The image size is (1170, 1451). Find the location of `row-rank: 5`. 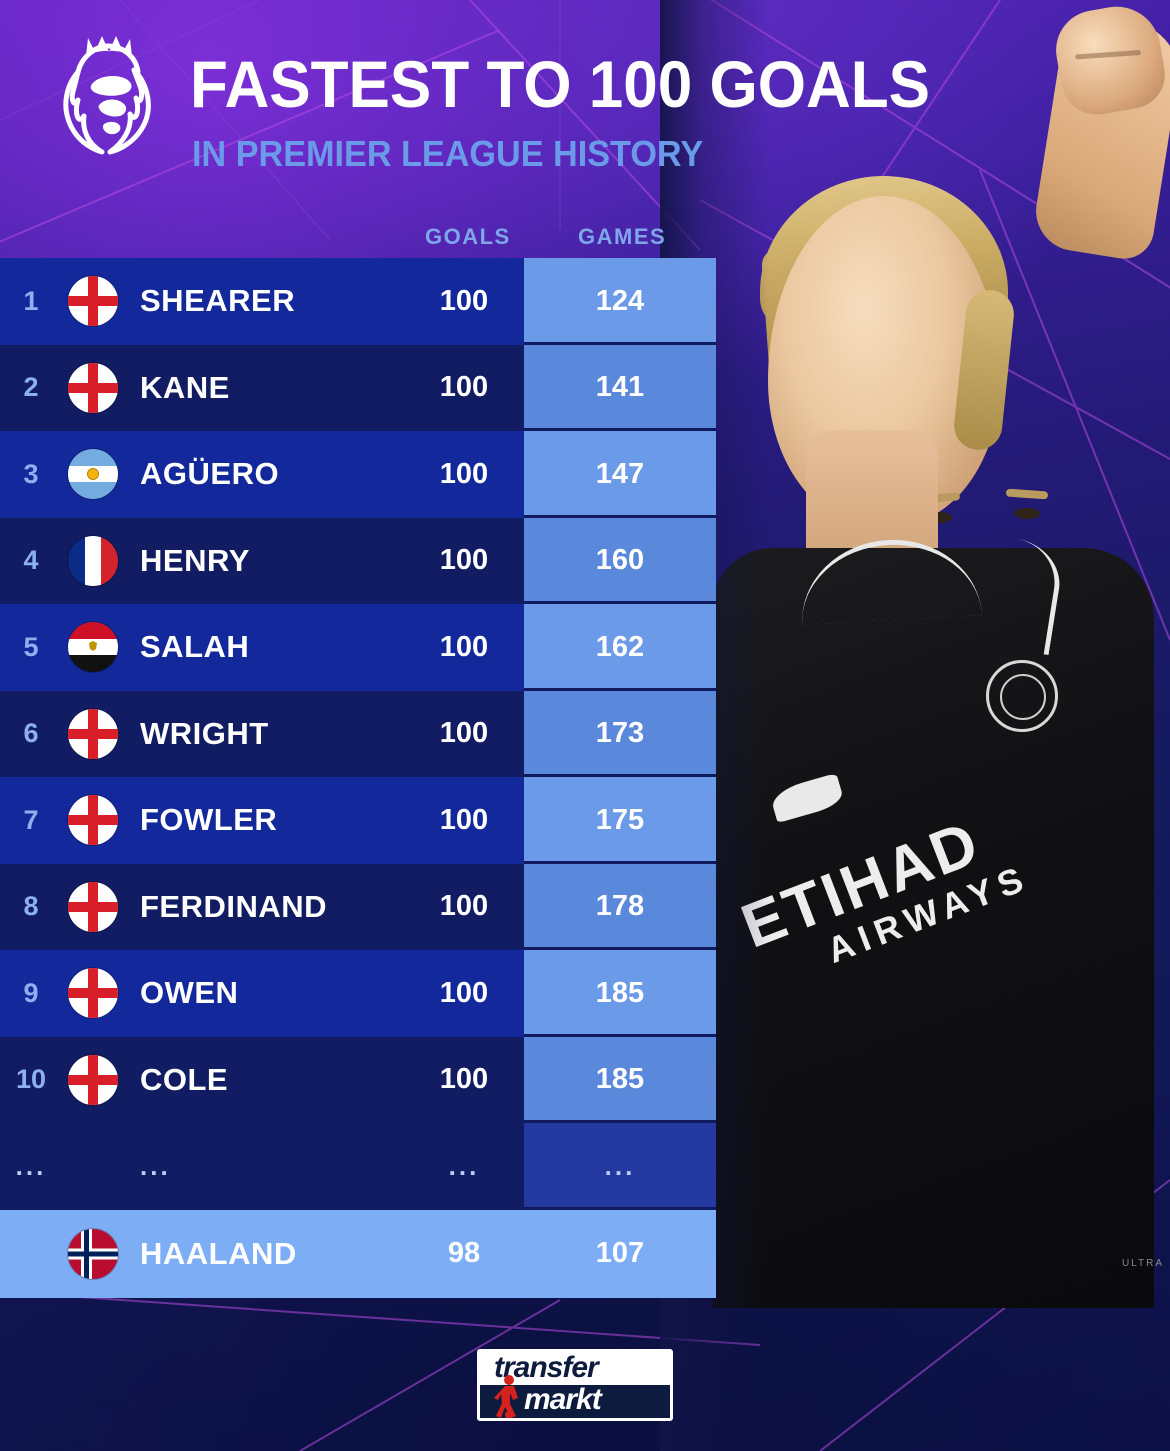

row-rank: 5 is located at coordinates (31, 646).